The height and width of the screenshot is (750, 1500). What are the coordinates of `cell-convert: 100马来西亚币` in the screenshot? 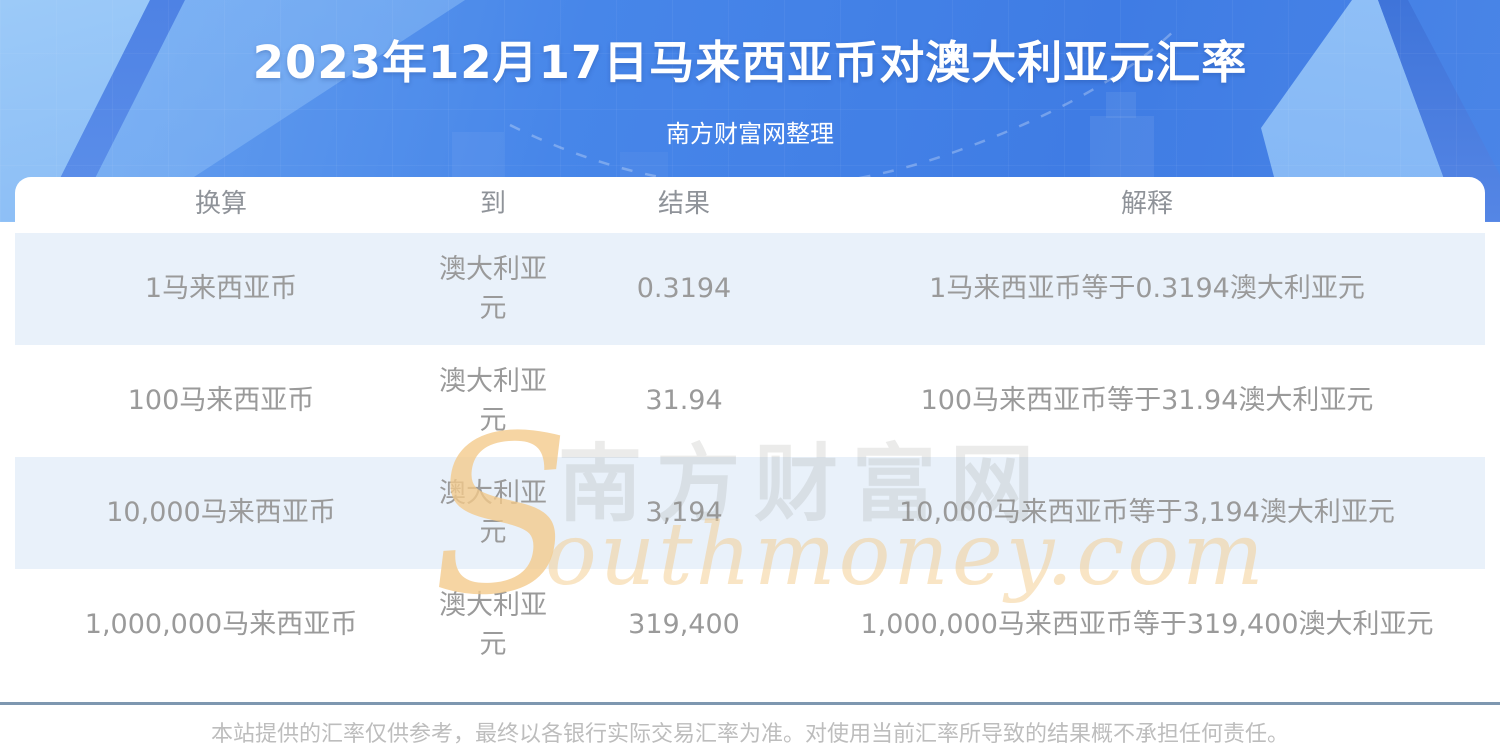 It's located at (221, 401).